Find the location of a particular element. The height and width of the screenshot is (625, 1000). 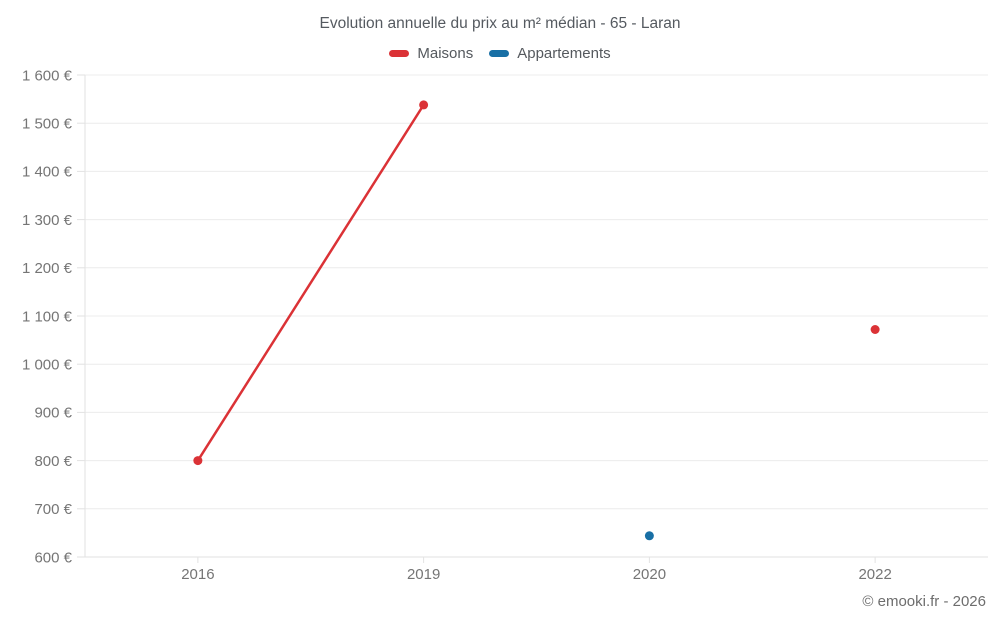

y-tick-label: 1 500 € is located at coordinates (47, 123).